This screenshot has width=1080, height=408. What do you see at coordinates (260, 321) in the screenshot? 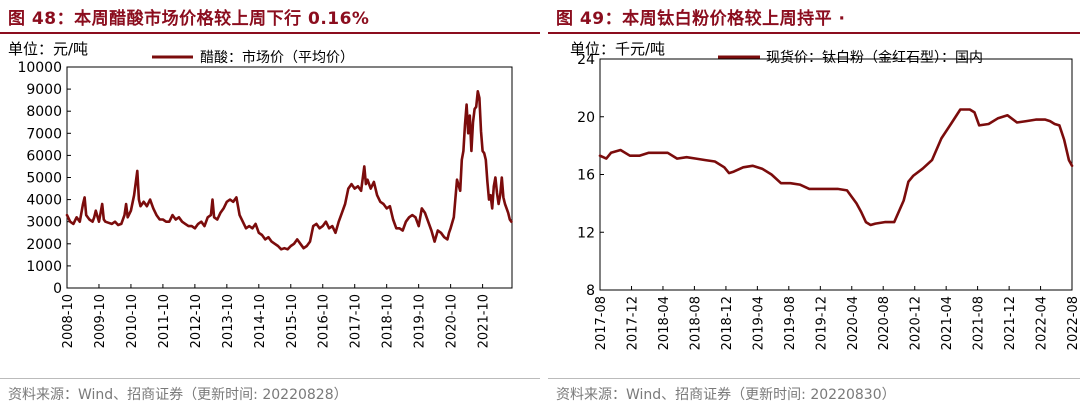
I see `x-tick-label: 2014-10` at bounding box center [260, 321].